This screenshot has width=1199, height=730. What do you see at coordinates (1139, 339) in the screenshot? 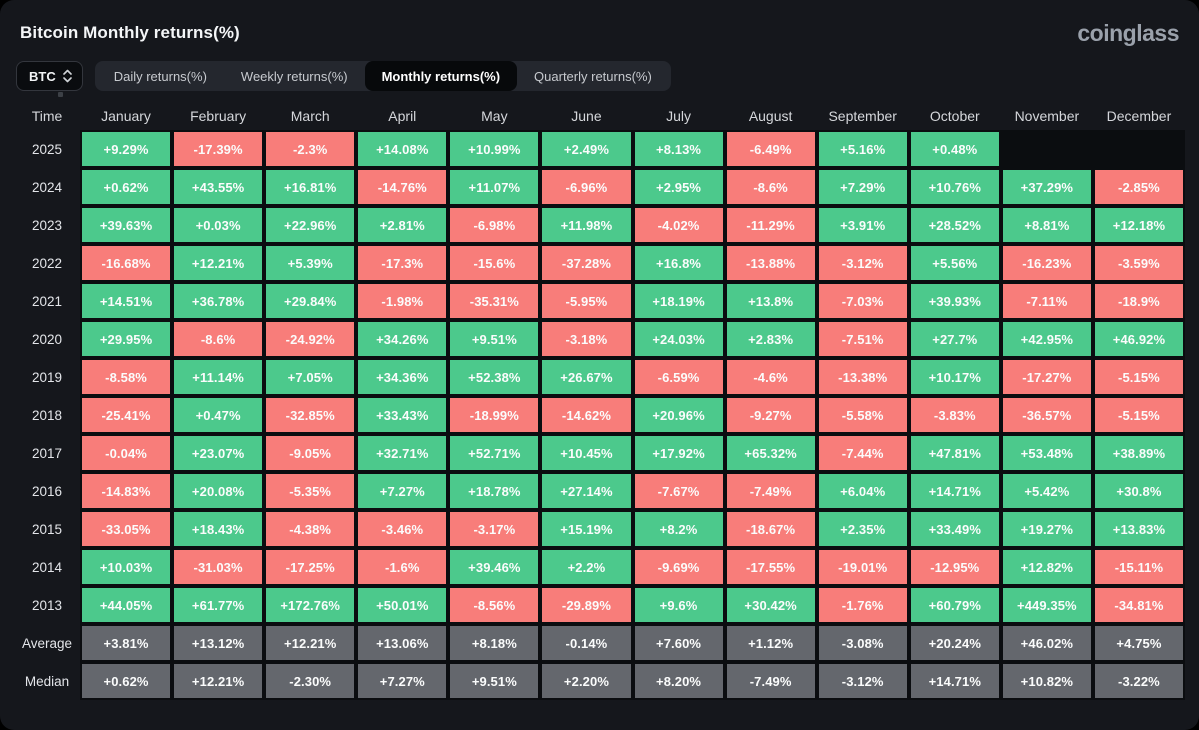
I see `cell-2020-december: +46.92%` at bounding box center [1139, 339].